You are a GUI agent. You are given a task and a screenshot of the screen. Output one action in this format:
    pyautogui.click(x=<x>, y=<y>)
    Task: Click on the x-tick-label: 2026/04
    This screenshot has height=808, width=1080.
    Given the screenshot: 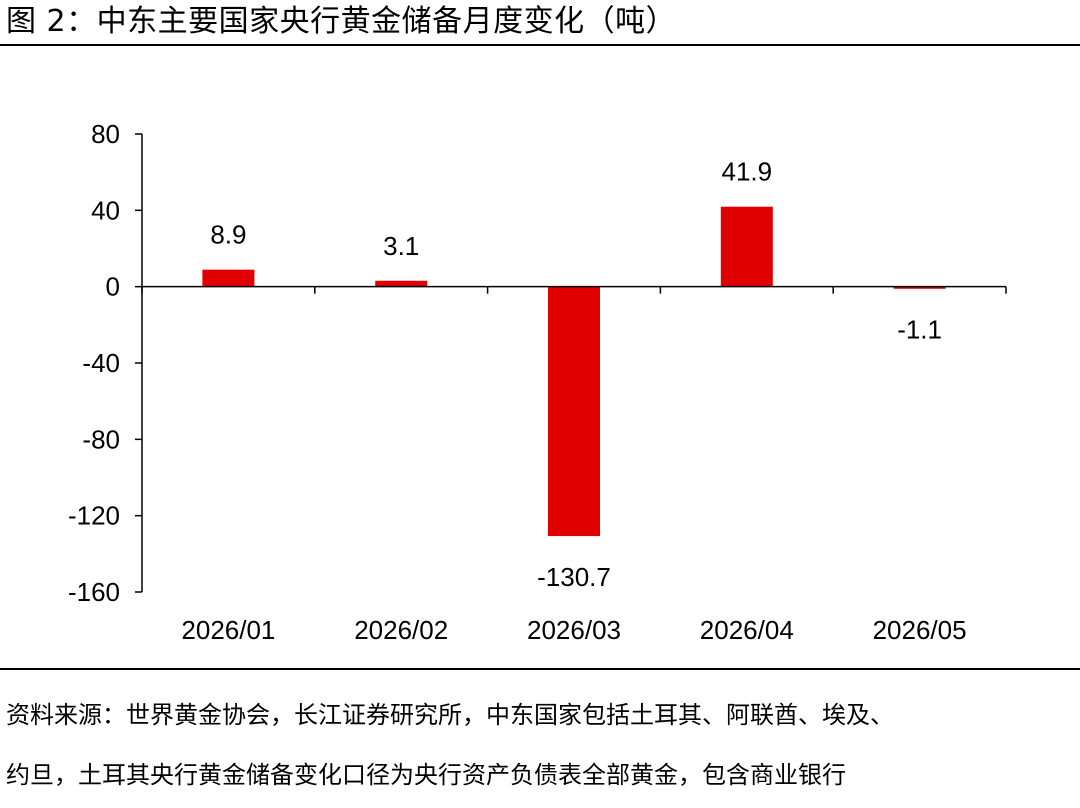 What is the action you would take?
    pyautogui.click(x=747, y=630)
    